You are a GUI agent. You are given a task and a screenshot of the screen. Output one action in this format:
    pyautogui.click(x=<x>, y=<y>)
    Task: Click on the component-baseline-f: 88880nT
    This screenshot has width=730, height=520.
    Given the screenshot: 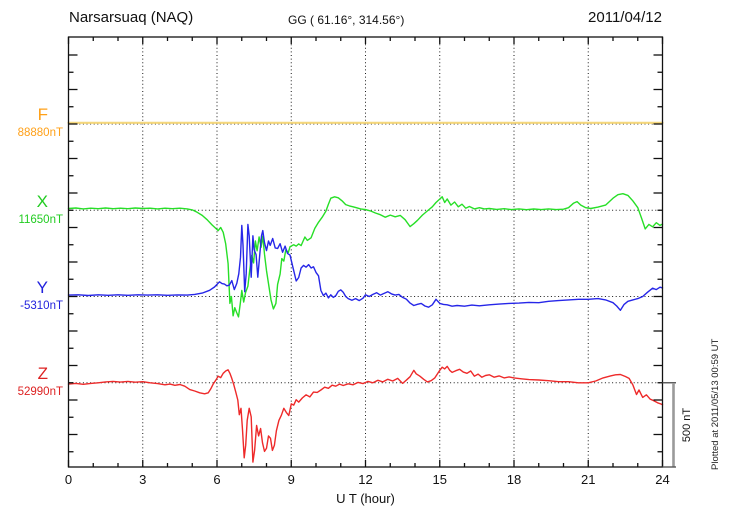 What is the action you would take?
    pyautogui.click(x=40, y=133)
    